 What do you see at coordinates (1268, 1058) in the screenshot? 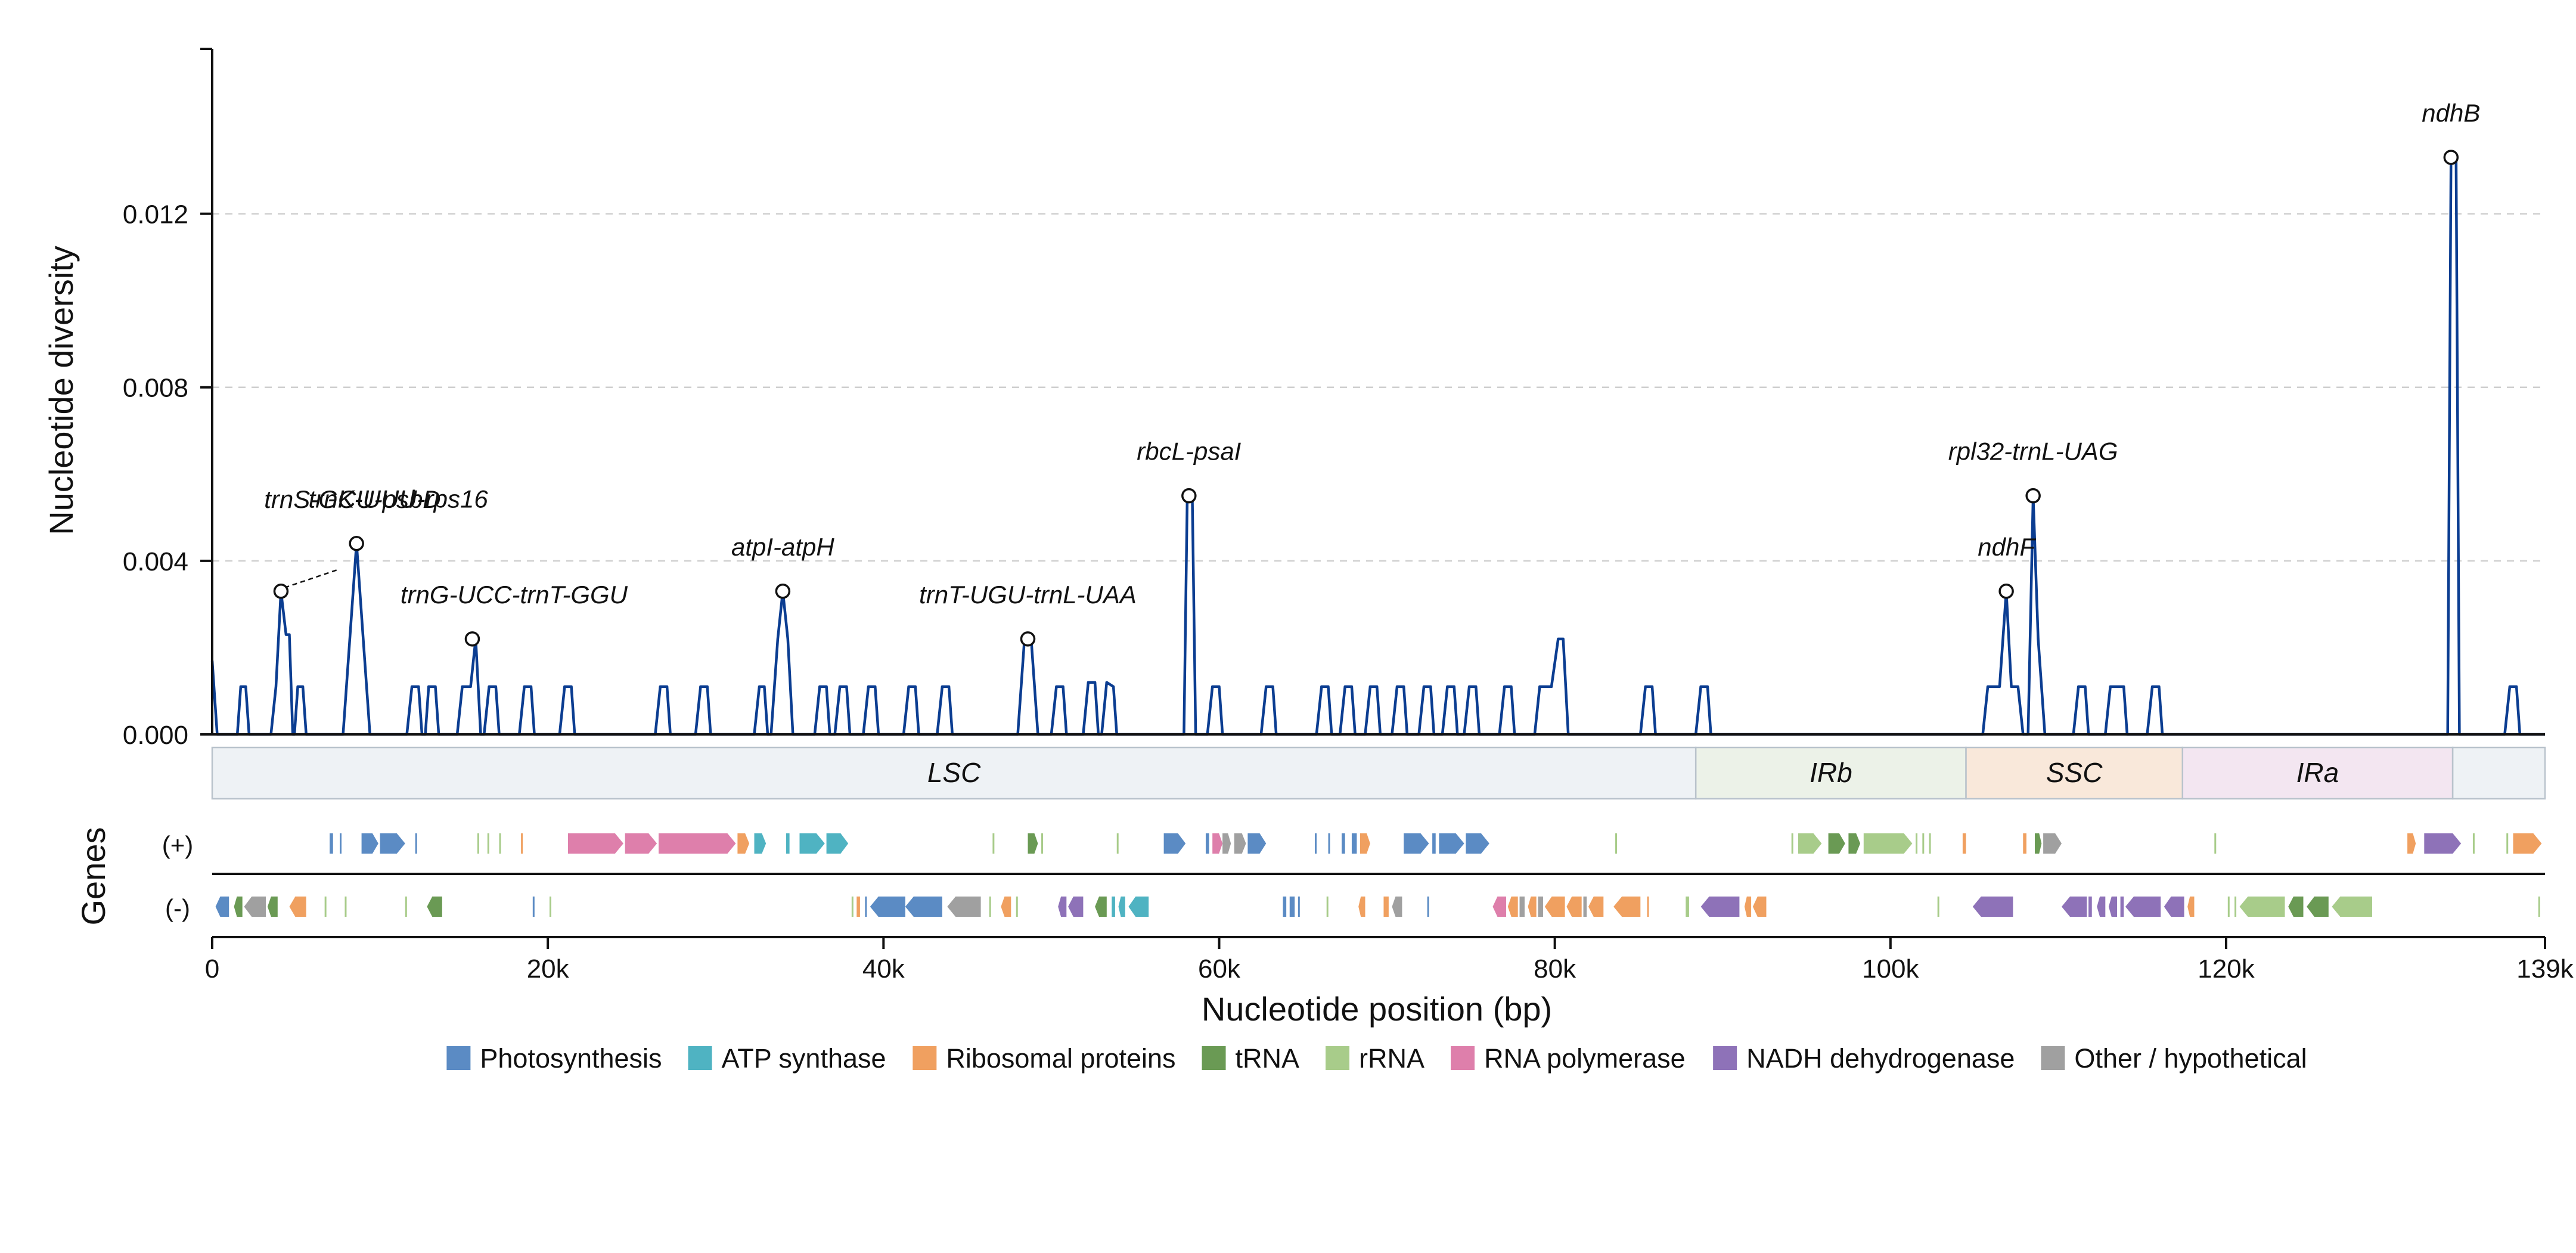
I see `legend-label: tRNA` at bounding box center [1268, 1058].